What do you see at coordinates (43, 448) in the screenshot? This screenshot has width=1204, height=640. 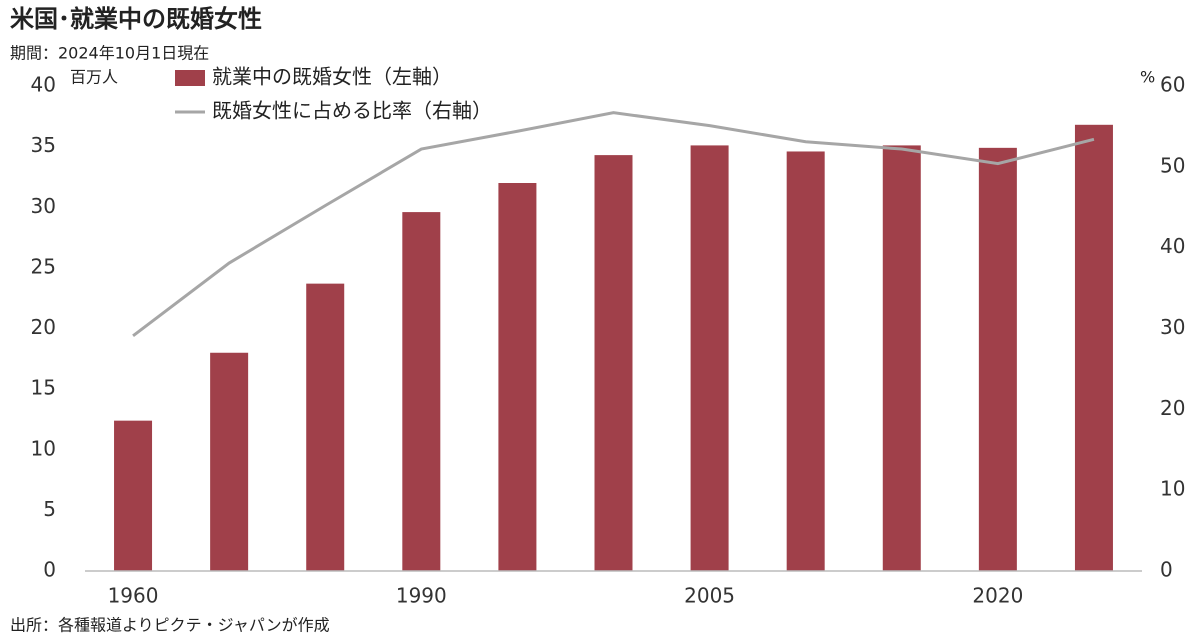 I see `y-tick-label: 10` at bounding box center [43, 448].